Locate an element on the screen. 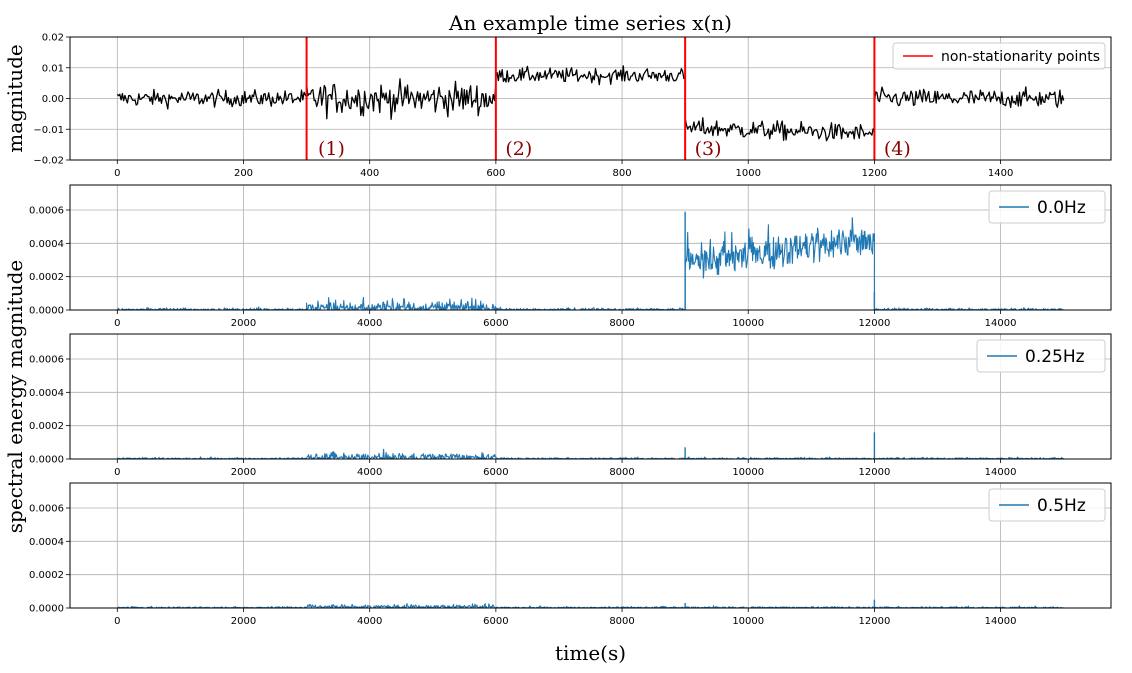 Image resolution: width=1132 pixels, height=673 pixels. x-tick-label: 800 is located at coordinates (621, 173).